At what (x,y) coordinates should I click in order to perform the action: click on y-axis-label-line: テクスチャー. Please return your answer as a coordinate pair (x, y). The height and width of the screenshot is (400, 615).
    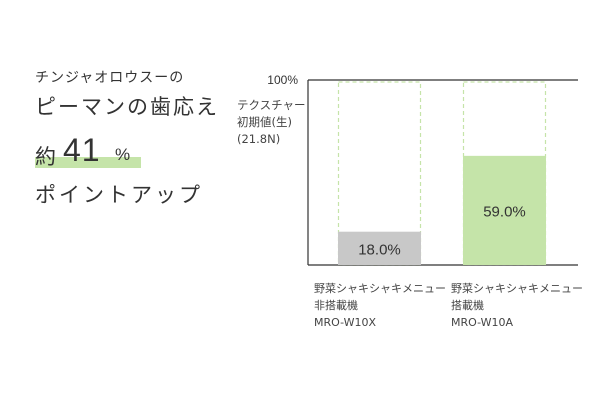
    Looking at the image, I should click on (271, 105).